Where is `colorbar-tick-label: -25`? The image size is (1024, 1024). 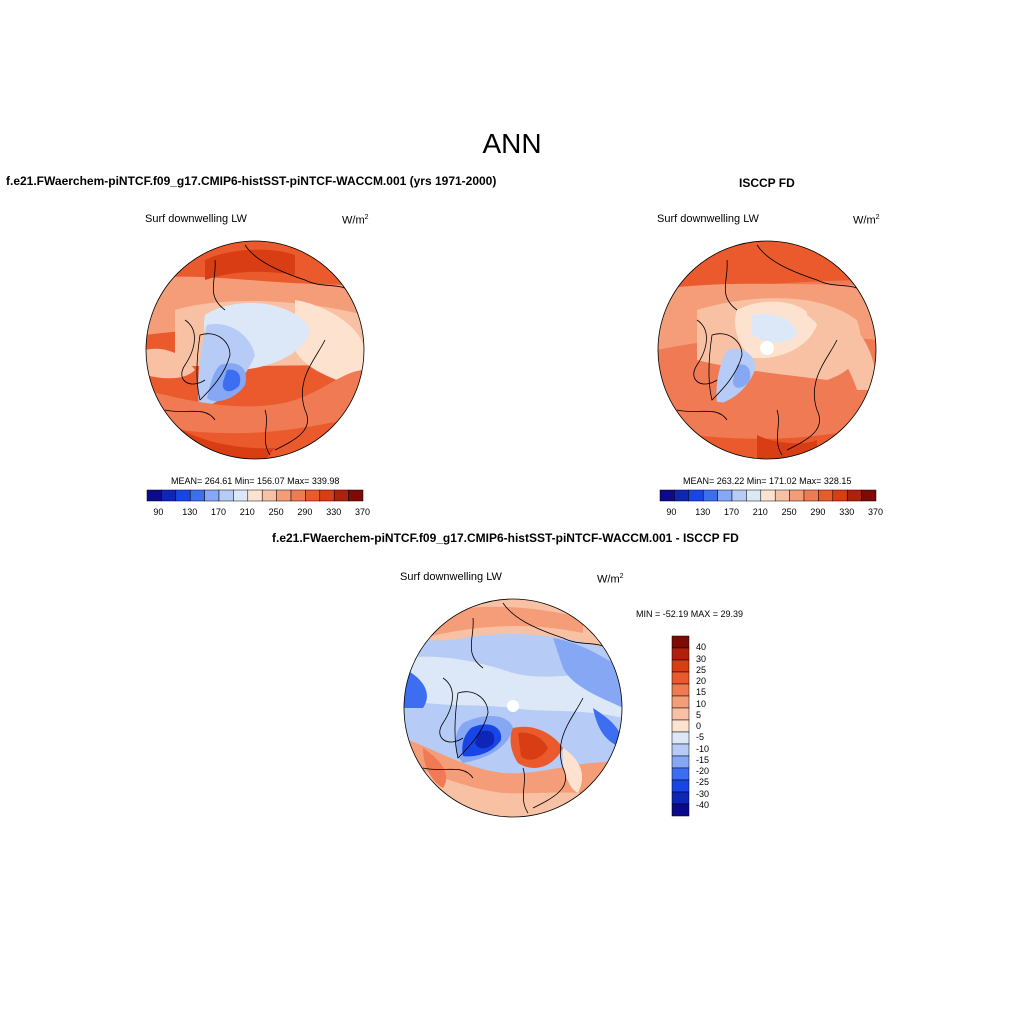 colorbar-tick-label: -25 is located at coordinates (703, 782).